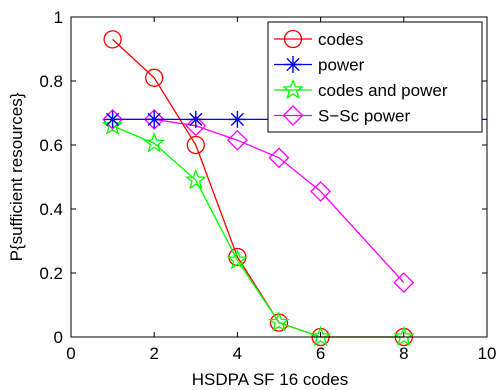  Describe the element at coordinates (364, 116) in the screenshot. I see `legend-label: S−Sc power` at that location.